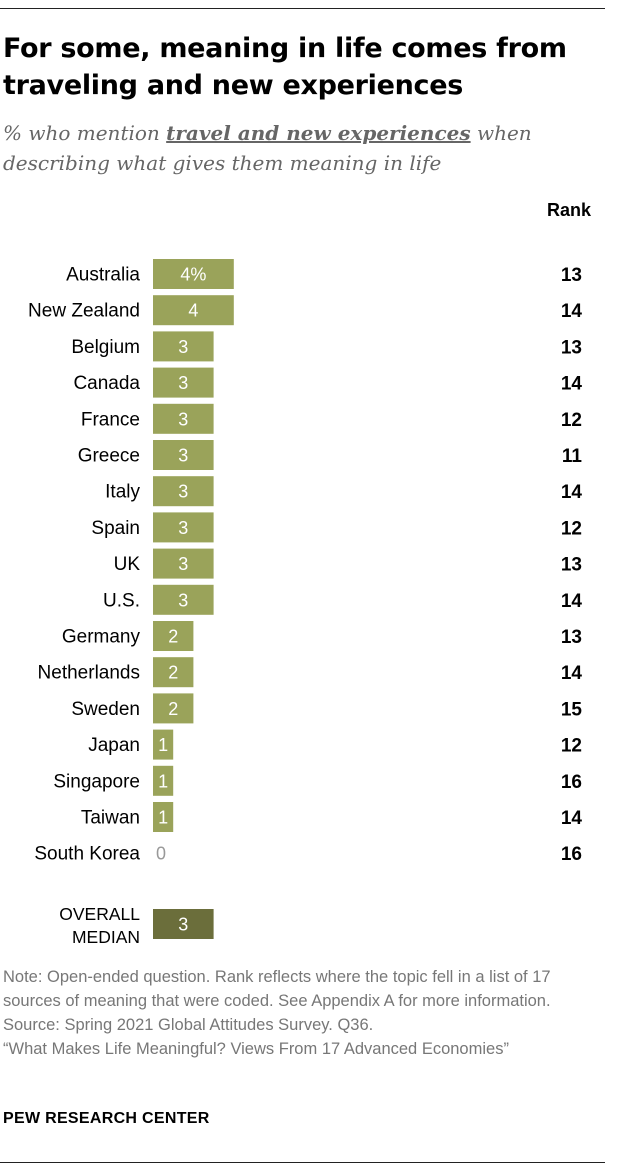 This screenshot has height=1170, width=620. What do you see at coordinates (121, 600) in the screenshot?
I see `country-label: U.S.` at bounding box center [121, 600].